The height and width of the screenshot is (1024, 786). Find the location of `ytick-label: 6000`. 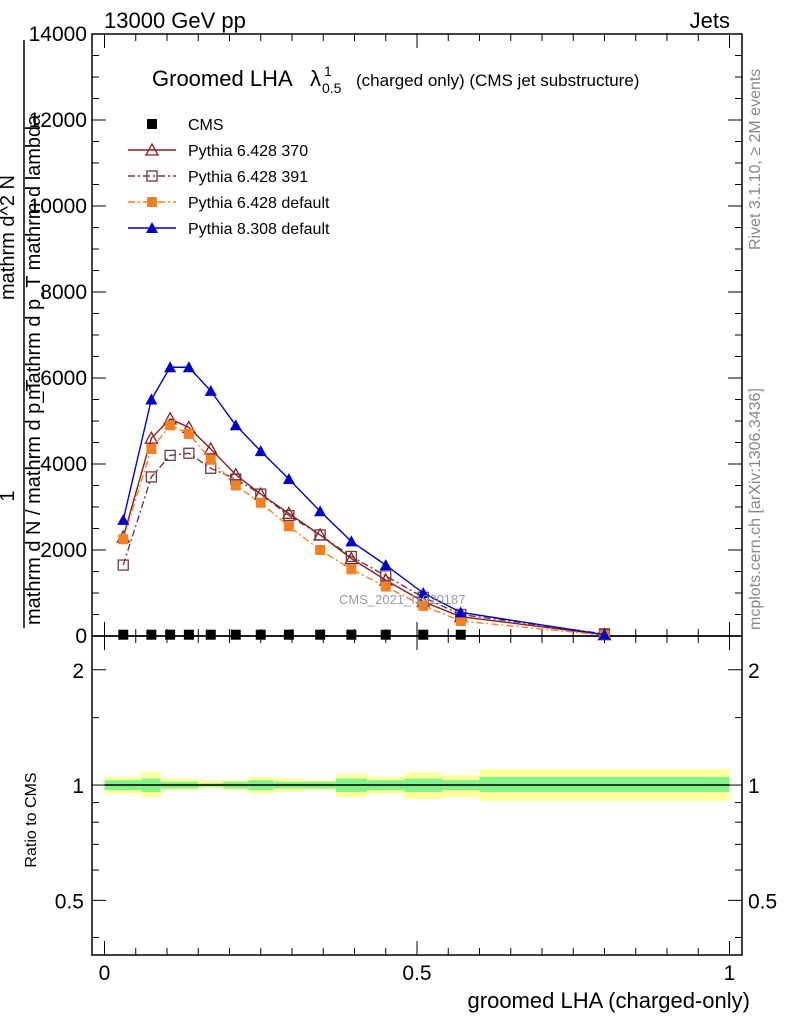

ytick-label: 6000 is located at coordinates (63, 378).